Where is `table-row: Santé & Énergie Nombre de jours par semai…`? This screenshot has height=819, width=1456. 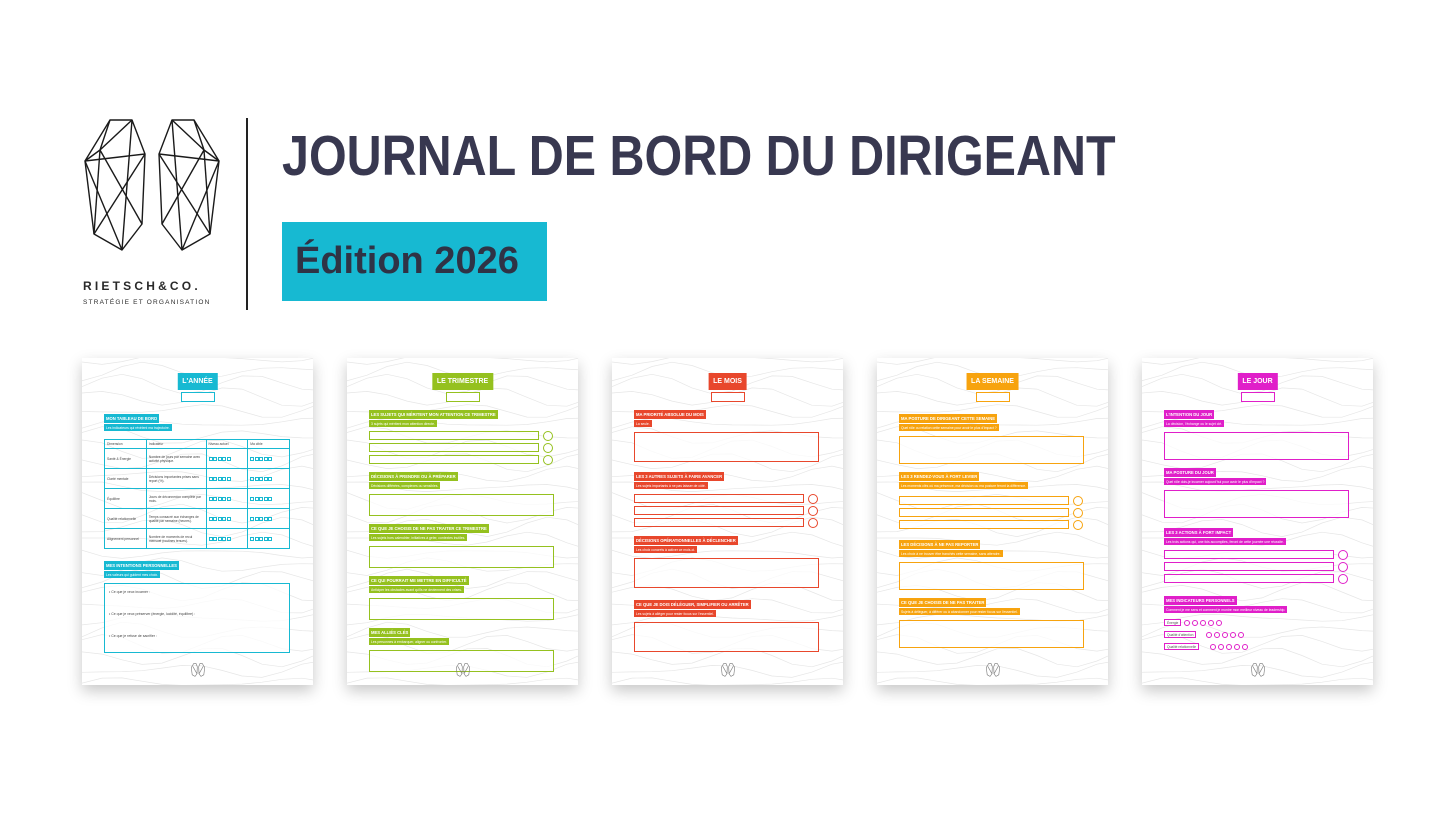 table-row: Santé & Énergie Nombre de jours par semai… is located at coordinates (197, 458).